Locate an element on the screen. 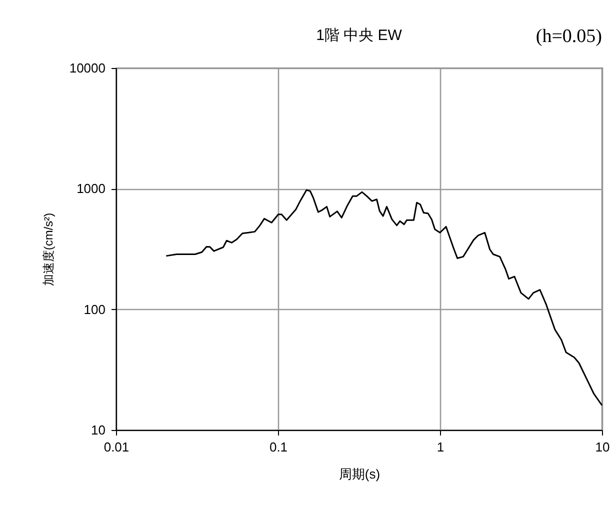  y-axis-title: 加速度(cm/s²) is located at coordinates (48, 249).